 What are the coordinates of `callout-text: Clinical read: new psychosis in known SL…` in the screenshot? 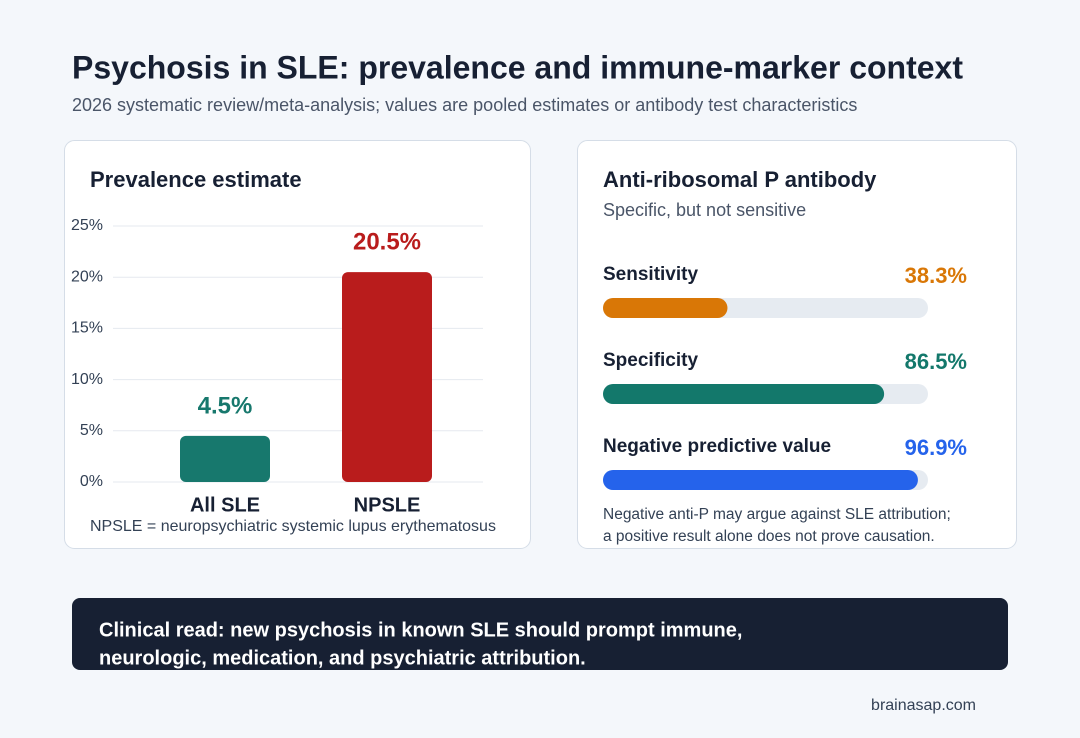 It's located at (420, 630).